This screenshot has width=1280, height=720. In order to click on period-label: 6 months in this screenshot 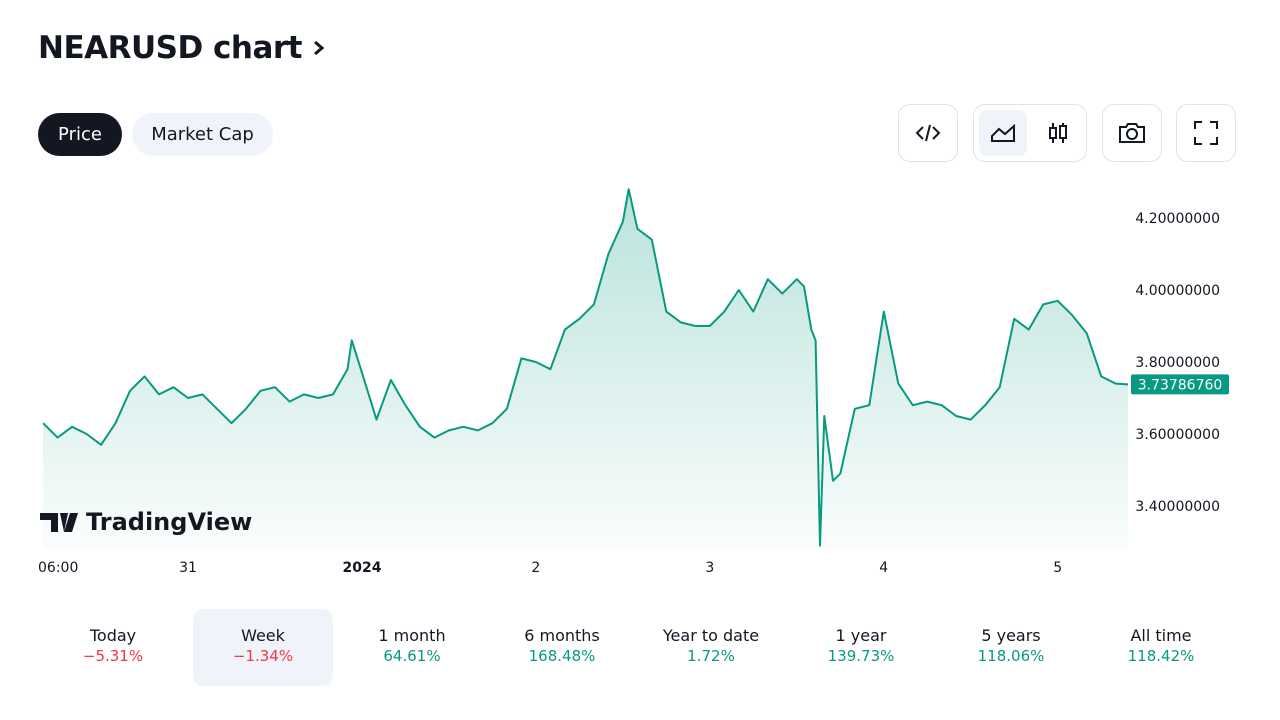, I will do `click(562, 635)`.